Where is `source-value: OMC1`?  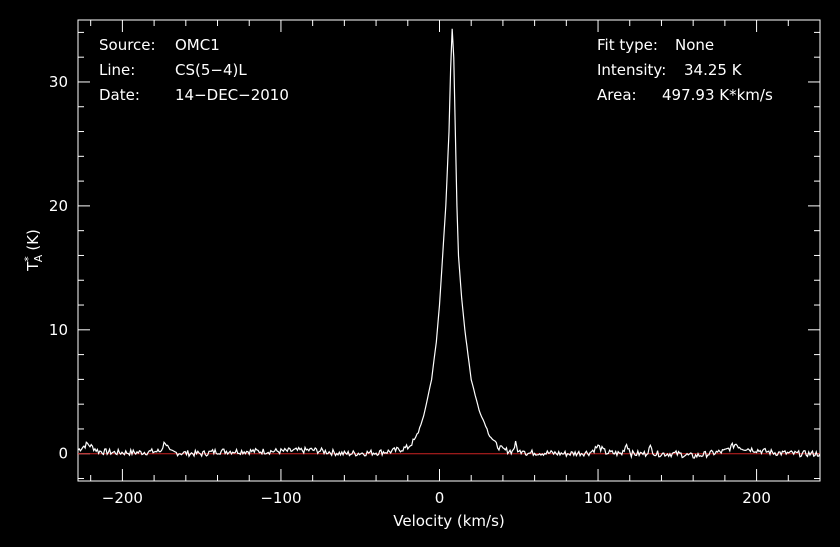 source-value: OMC1 is located at coordinates (197, 45).